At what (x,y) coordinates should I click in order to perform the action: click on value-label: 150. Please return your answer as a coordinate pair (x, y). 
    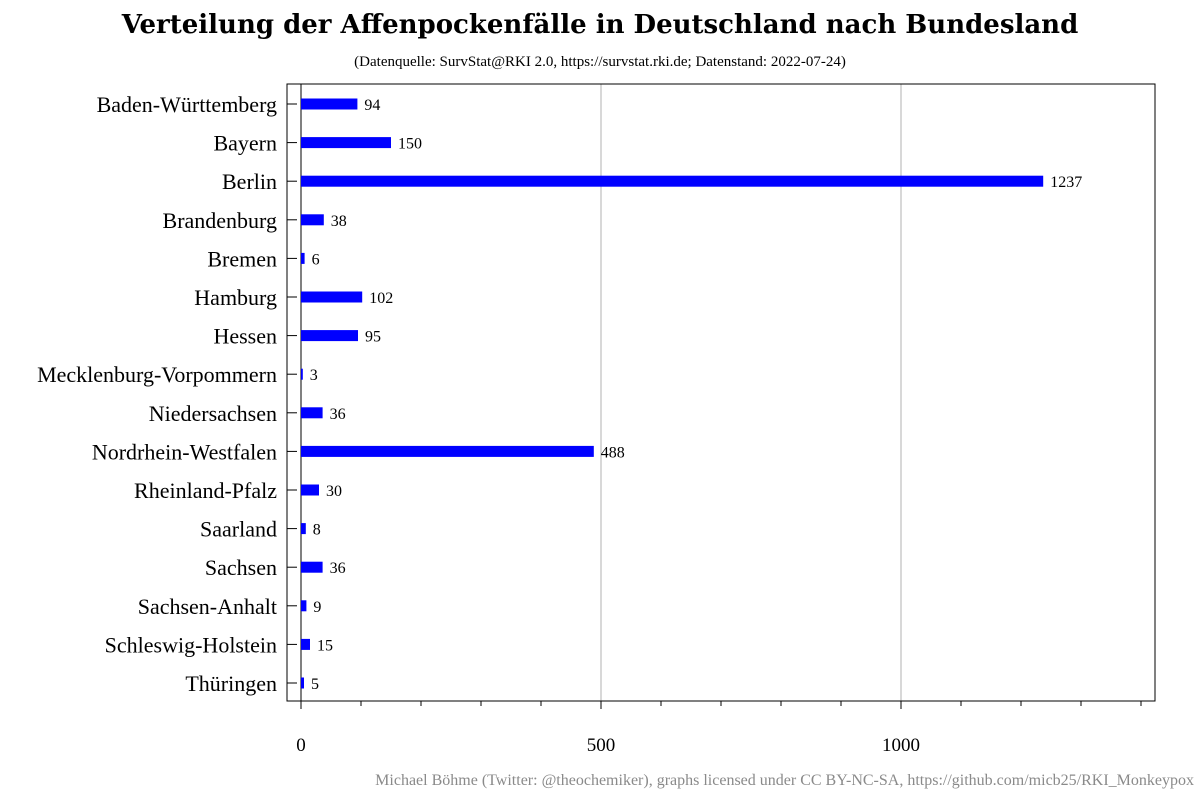
    Looking at the image, I should click on (410, 144).